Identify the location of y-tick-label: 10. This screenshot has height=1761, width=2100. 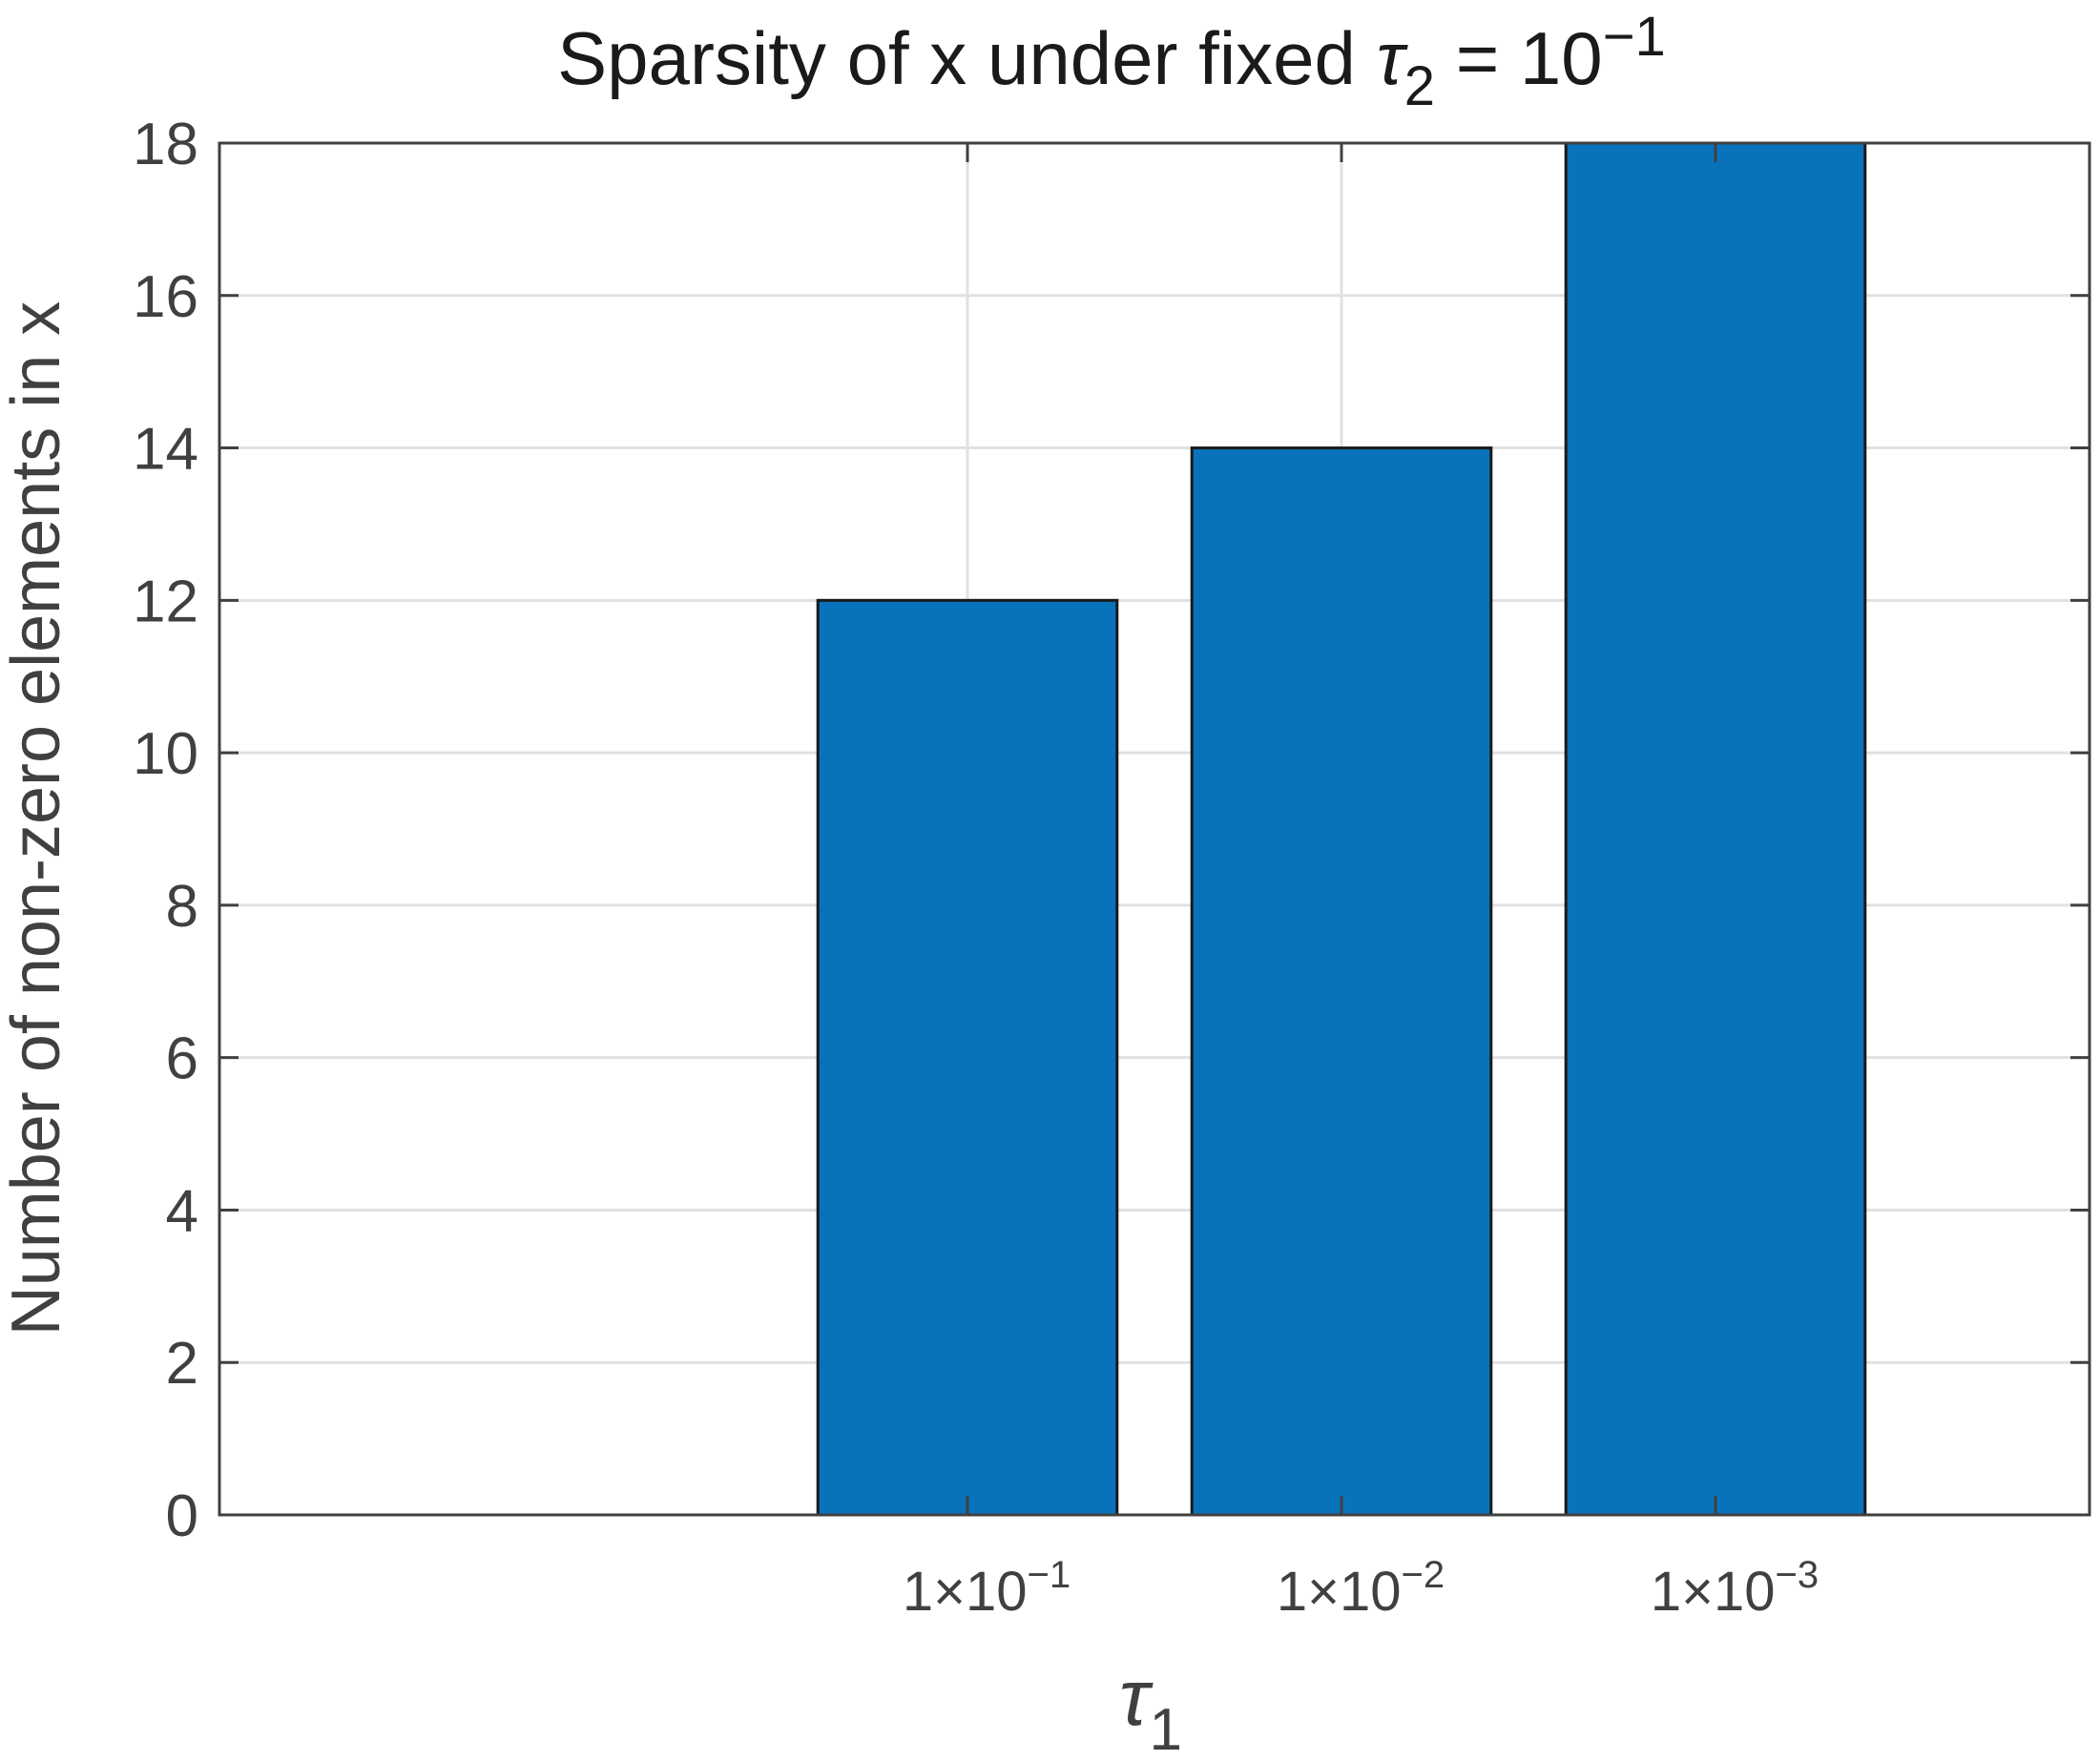
(166, 754).